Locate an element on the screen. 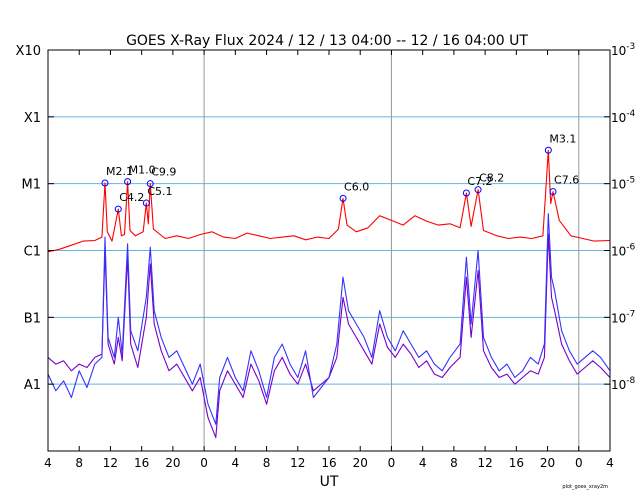 This screenshot has height=500, width=640. flare-label: C9.9 is located at coordinates (163, 172).